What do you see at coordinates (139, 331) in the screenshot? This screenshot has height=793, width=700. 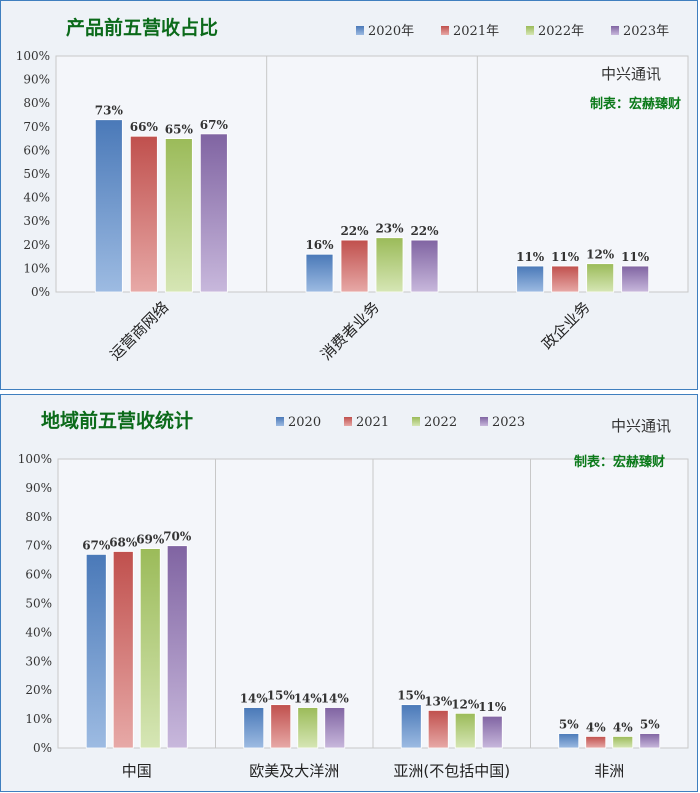 I see `category-label: 运营商网络` at bounding box center [139, 331].